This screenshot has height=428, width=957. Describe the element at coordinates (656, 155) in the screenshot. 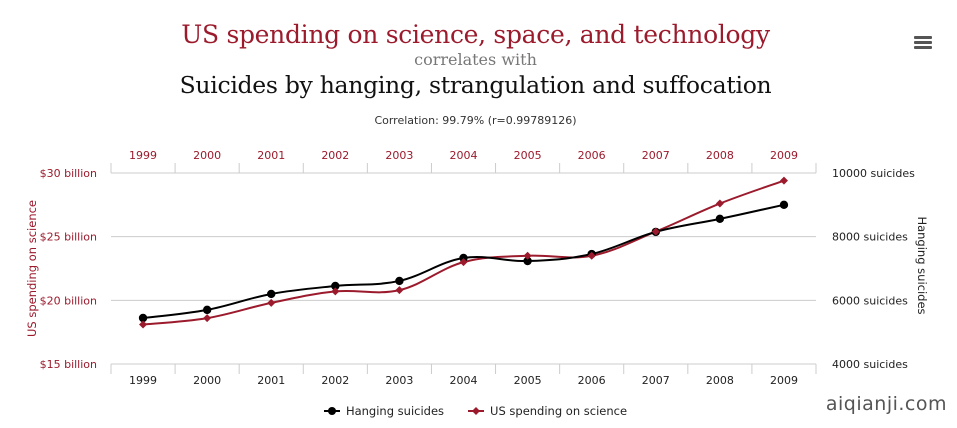

I see `x-tick-label-top: 2007` at that location.